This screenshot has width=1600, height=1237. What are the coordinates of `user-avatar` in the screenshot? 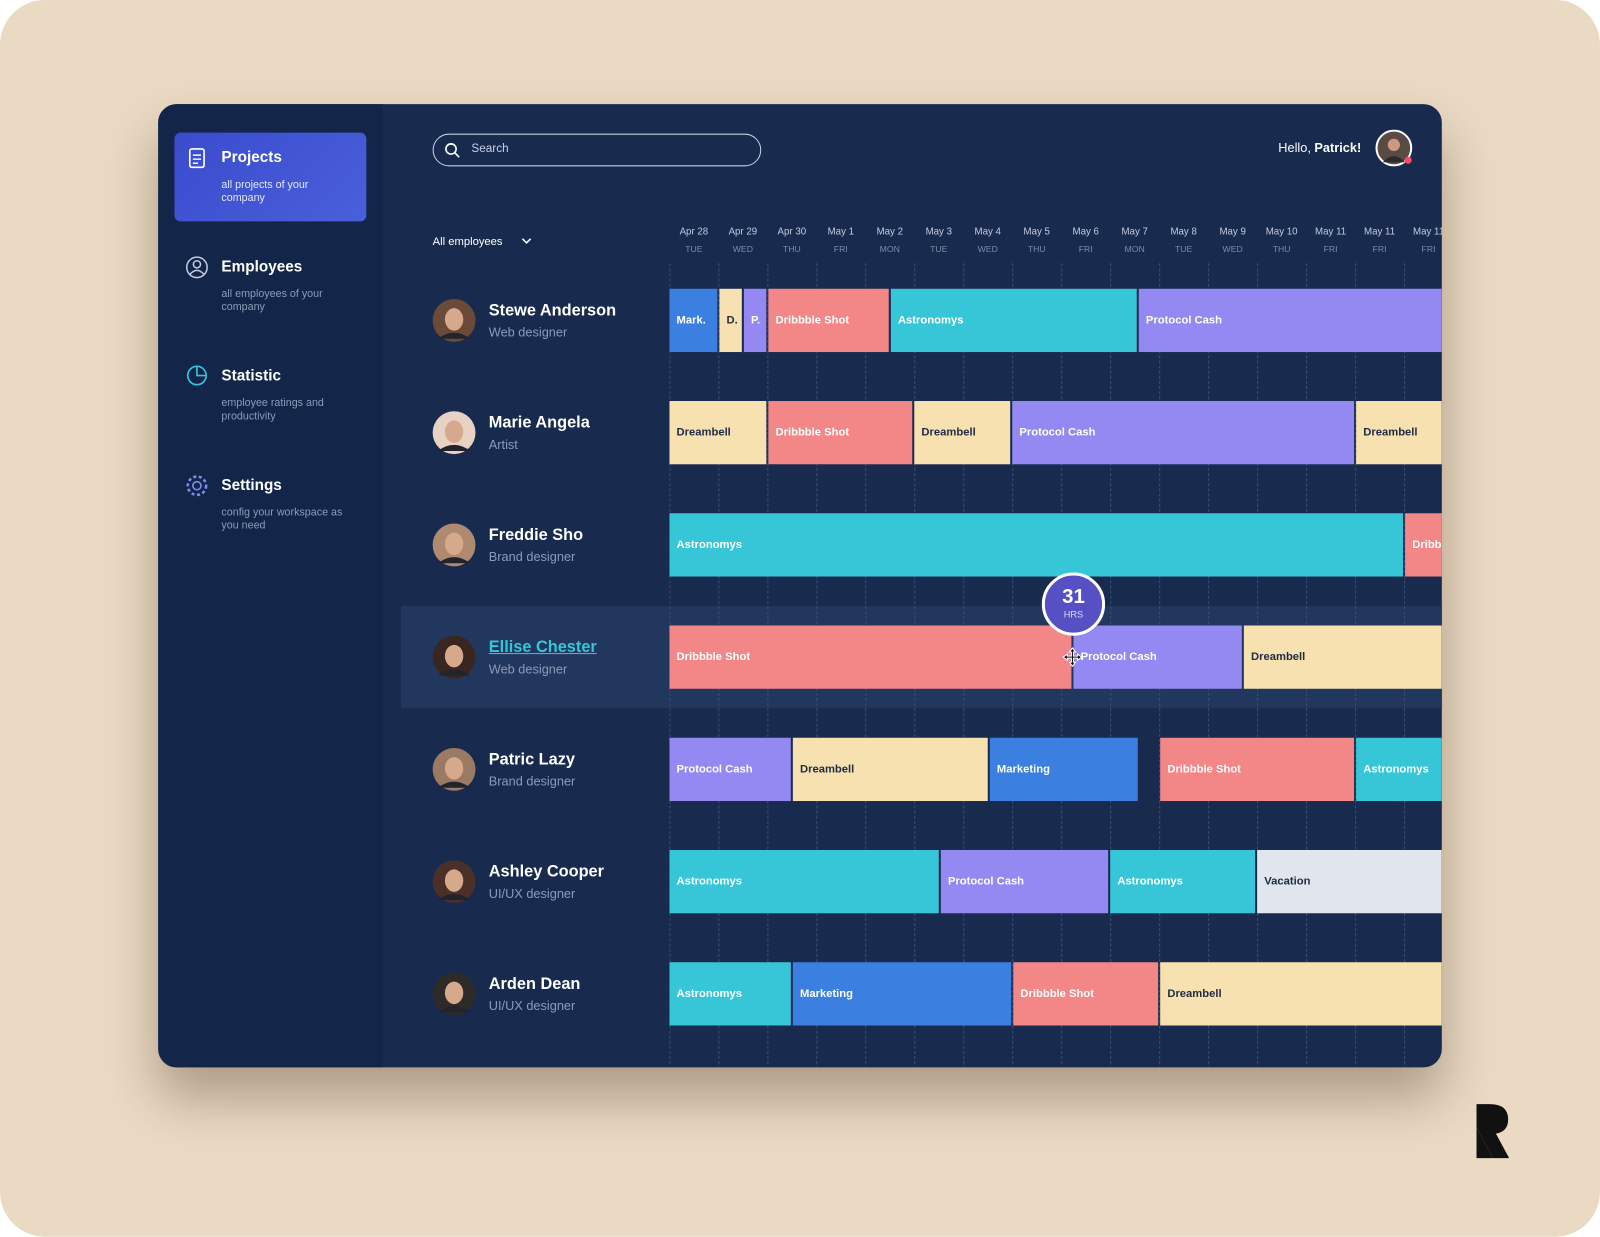 It's located at (1394, 150).